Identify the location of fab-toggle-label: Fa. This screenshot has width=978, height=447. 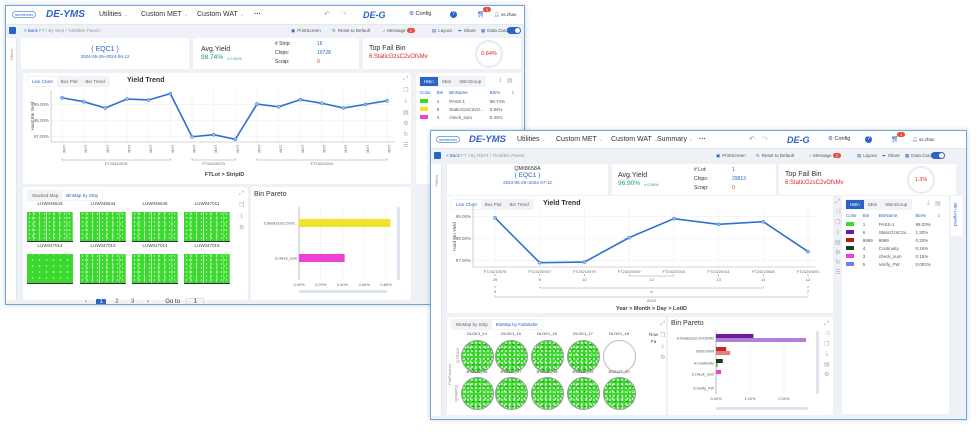
(654, 341).